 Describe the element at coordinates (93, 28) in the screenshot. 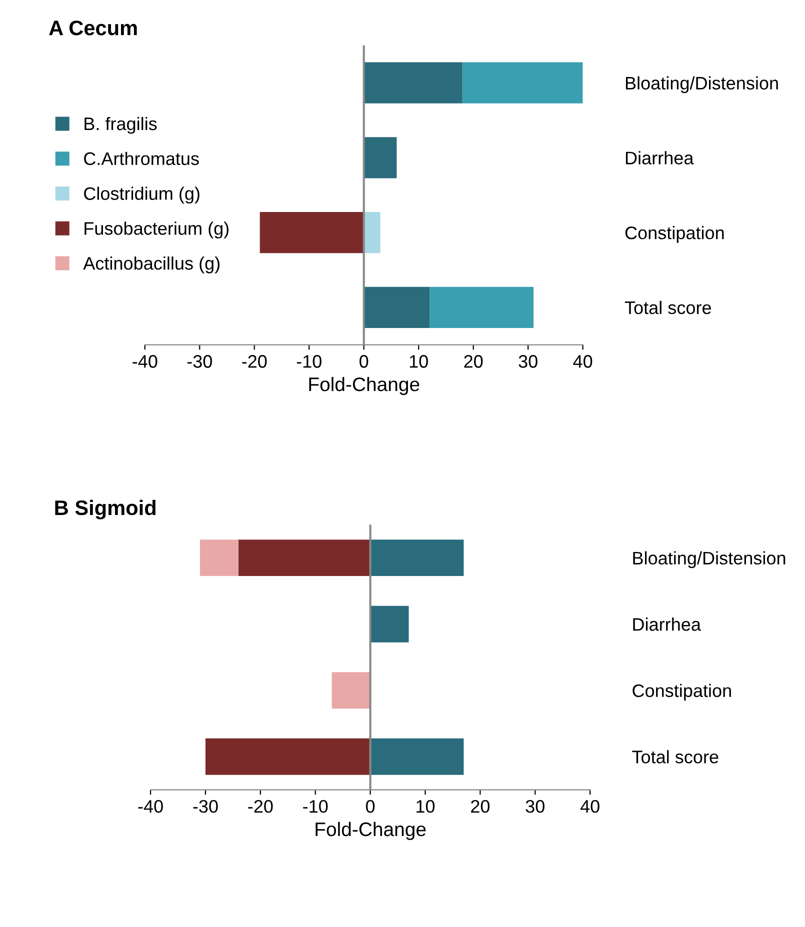

I see `chart-title: A Cecum` at that location.